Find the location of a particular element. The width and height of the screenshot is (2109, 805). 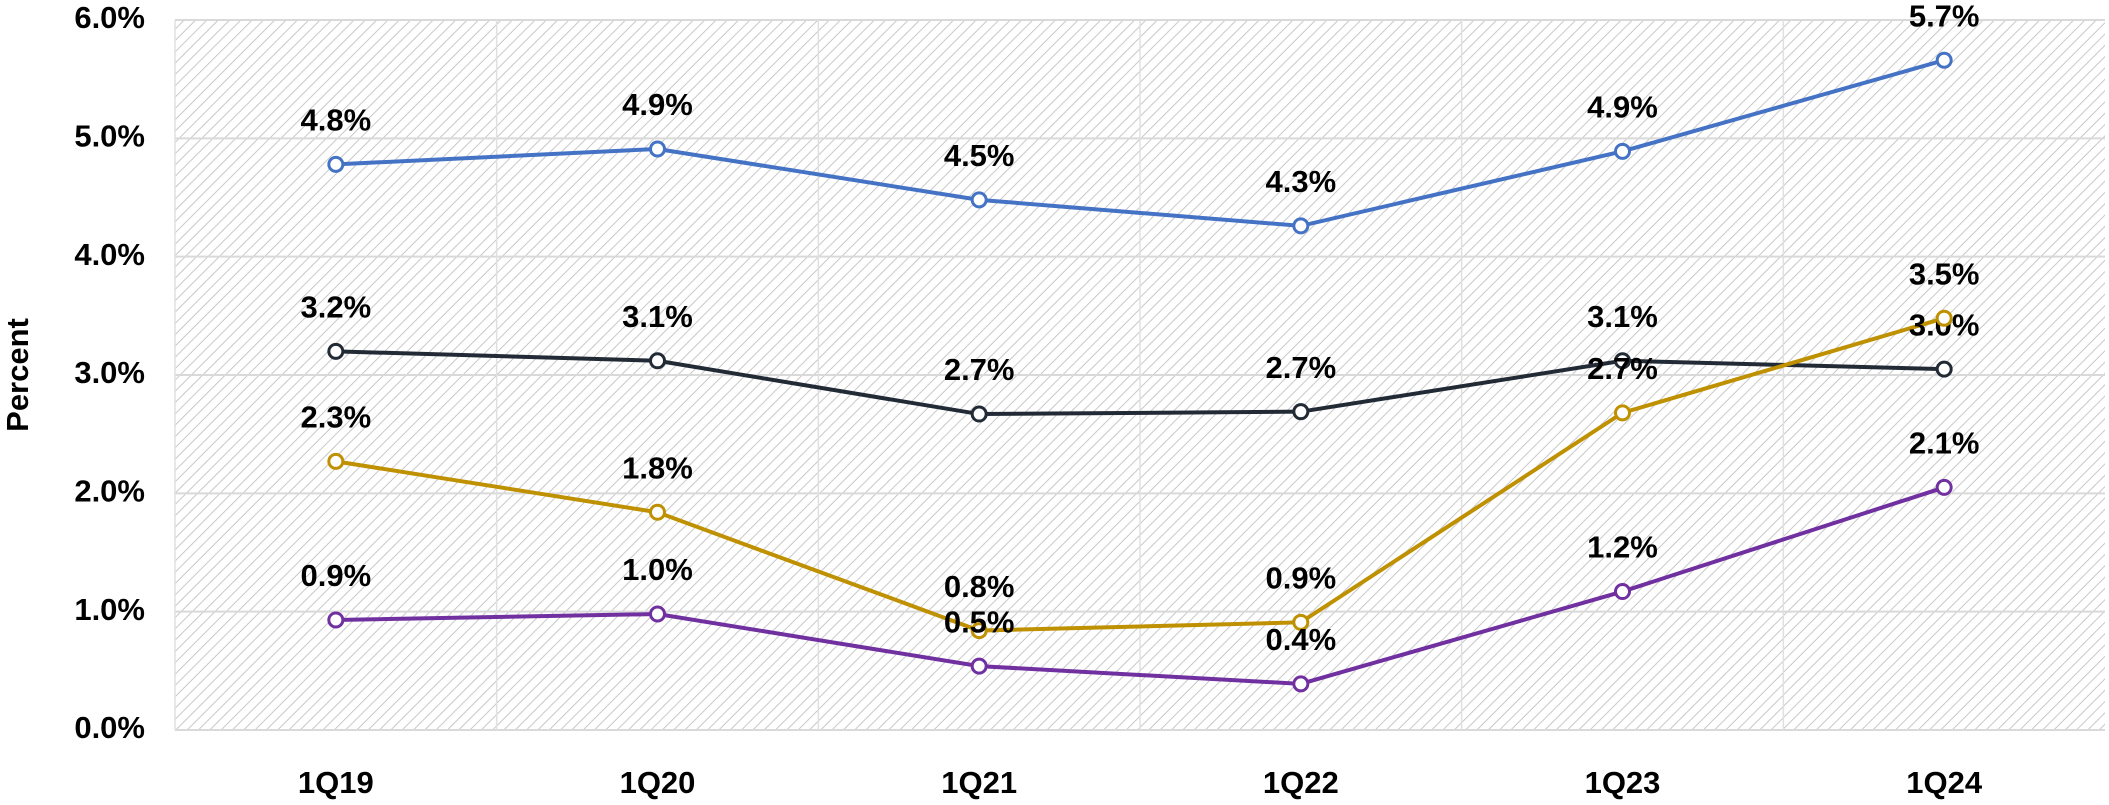

y-tick-label: 0.0% is located at coordinates (109, 727).